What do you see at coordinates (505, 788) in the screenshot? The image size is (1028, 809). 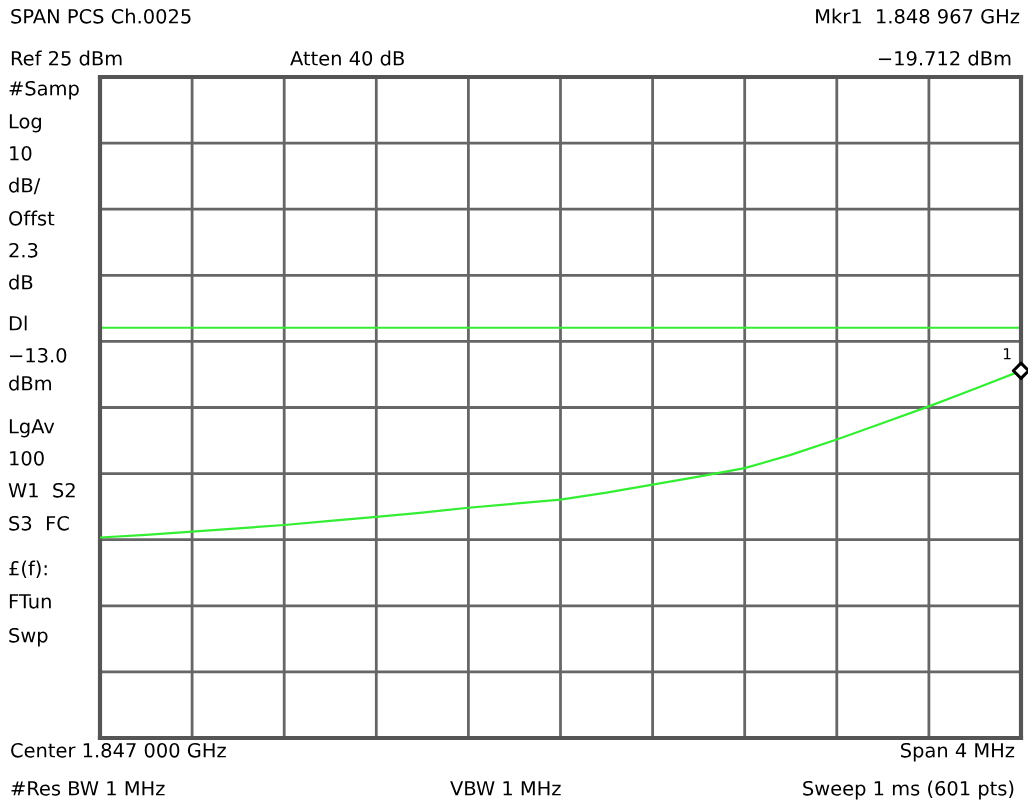 I see `text: VBW 1 MHz` at bounding box center [505, 788].